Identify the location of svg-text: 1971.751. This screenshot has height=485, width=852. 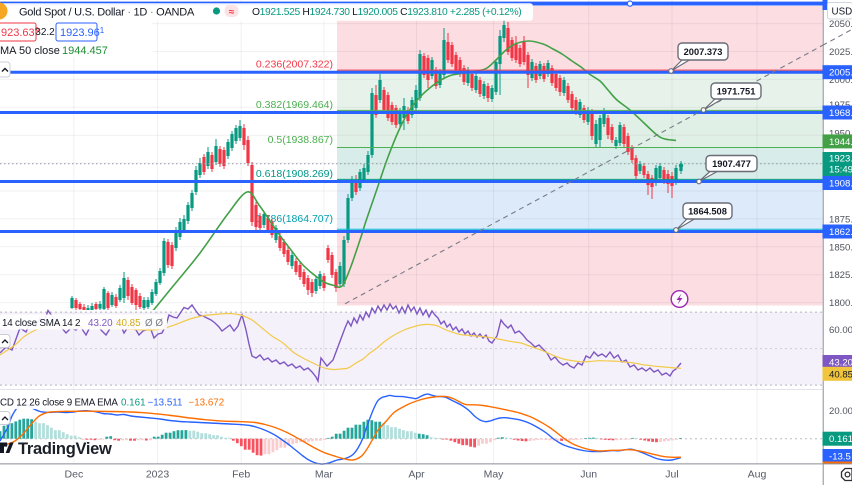
(736, 92).